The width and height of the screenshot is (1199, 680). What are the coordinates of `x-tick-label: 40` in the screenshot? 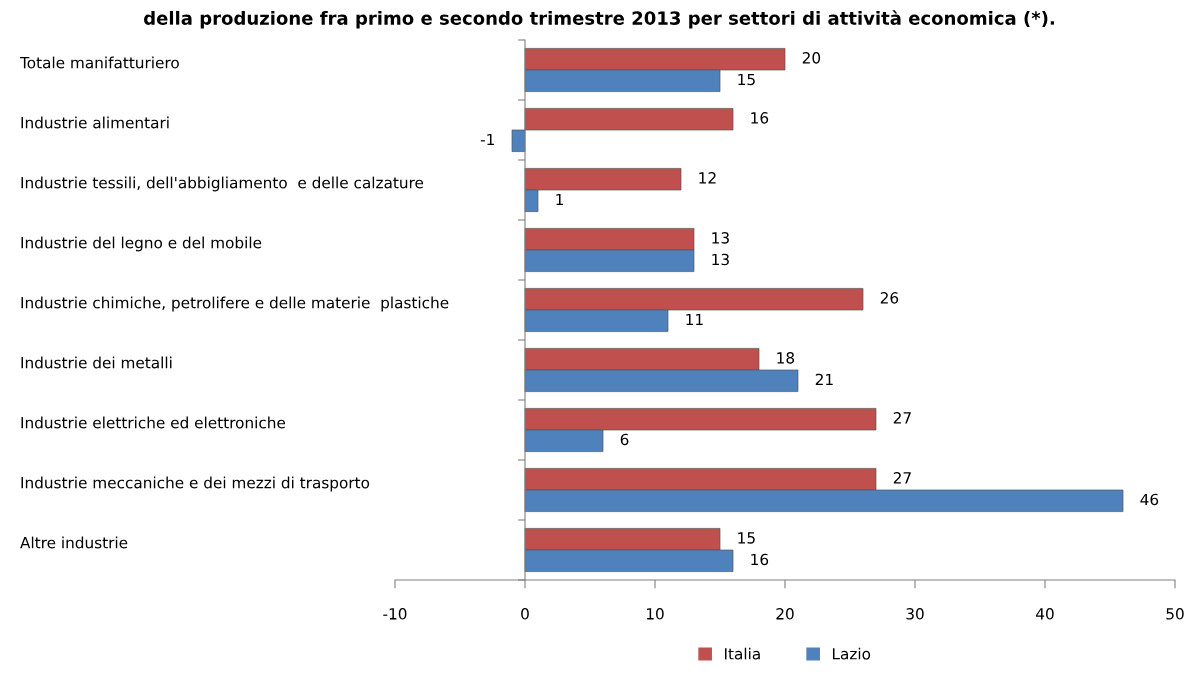 It's located at (1045, 614).